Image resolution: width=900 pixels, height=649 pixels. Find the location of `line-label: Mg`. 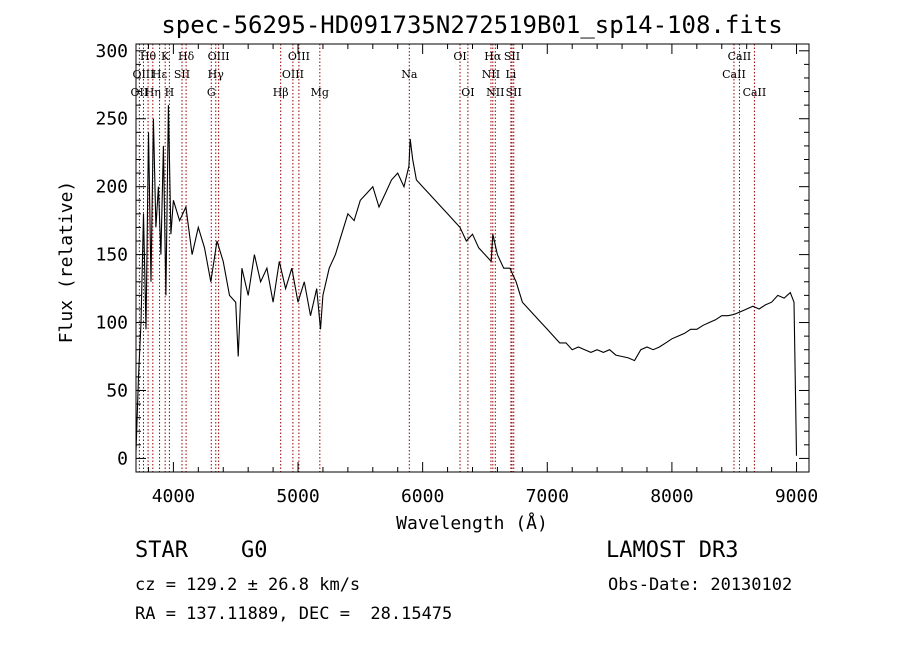

line-label: Mg is located at coordinates (320, 92).